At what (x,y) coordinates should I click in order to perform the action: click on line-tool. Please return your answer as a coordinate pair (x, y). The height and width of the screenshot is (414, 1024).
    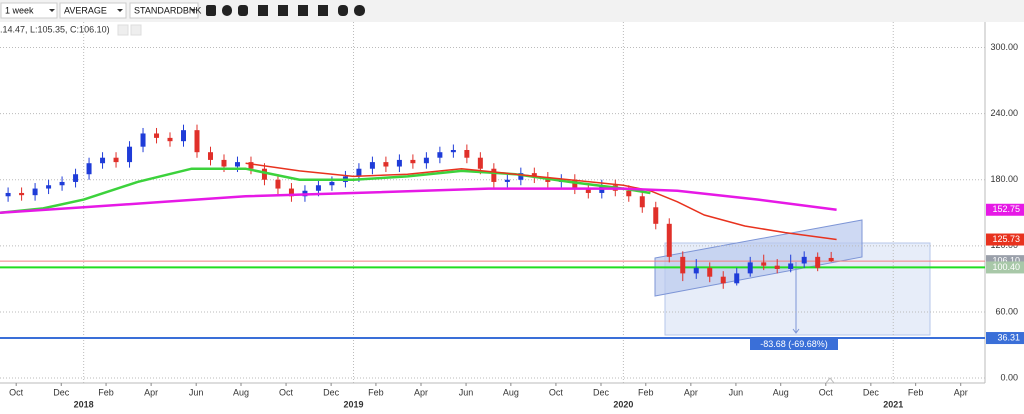
    Looking at the image, I should click on (323, 10).